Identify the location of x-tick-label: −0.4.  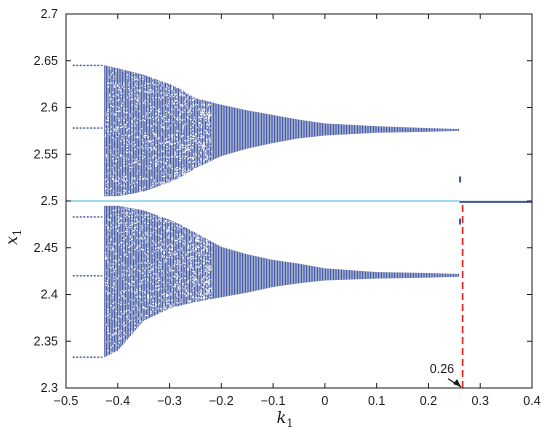
(117, 401).